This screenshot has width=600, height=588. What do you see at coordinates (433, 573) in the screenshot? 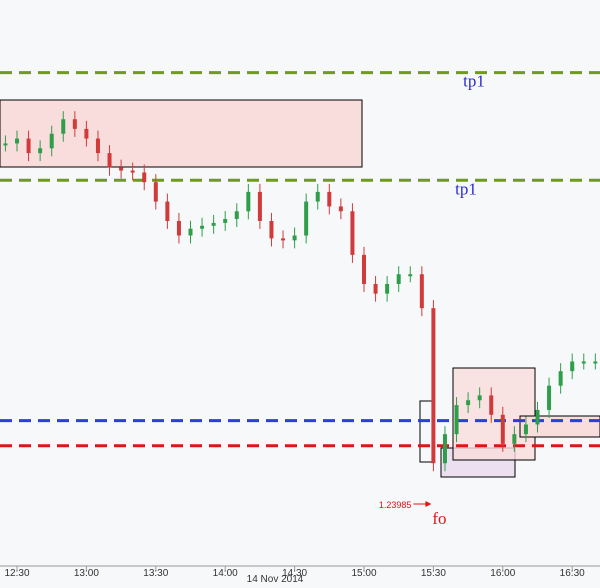
I see `x-tick-label: 15:30` at bounding box center [433, 573].